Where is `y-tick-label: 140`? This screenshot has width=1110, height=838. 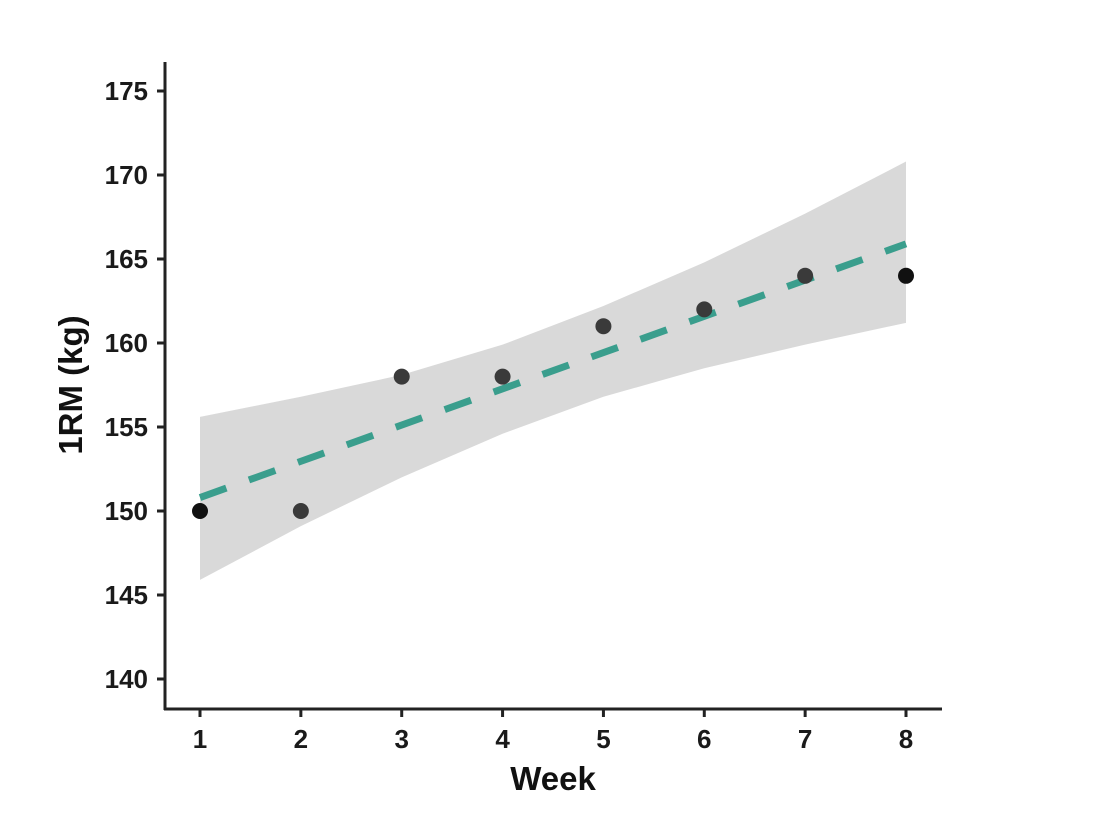
y-tick-label: 140 is located at coordinates (126, 679).